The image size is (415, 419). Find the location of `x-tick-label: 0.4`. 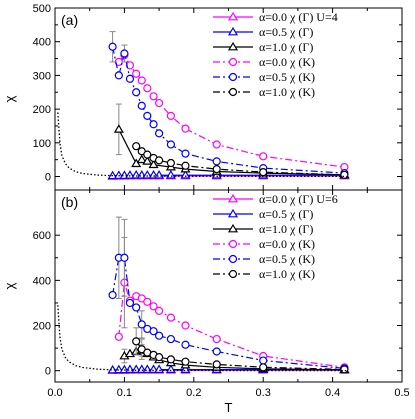

x-tick-label: 0.4 is located at coordinates (332, 393).